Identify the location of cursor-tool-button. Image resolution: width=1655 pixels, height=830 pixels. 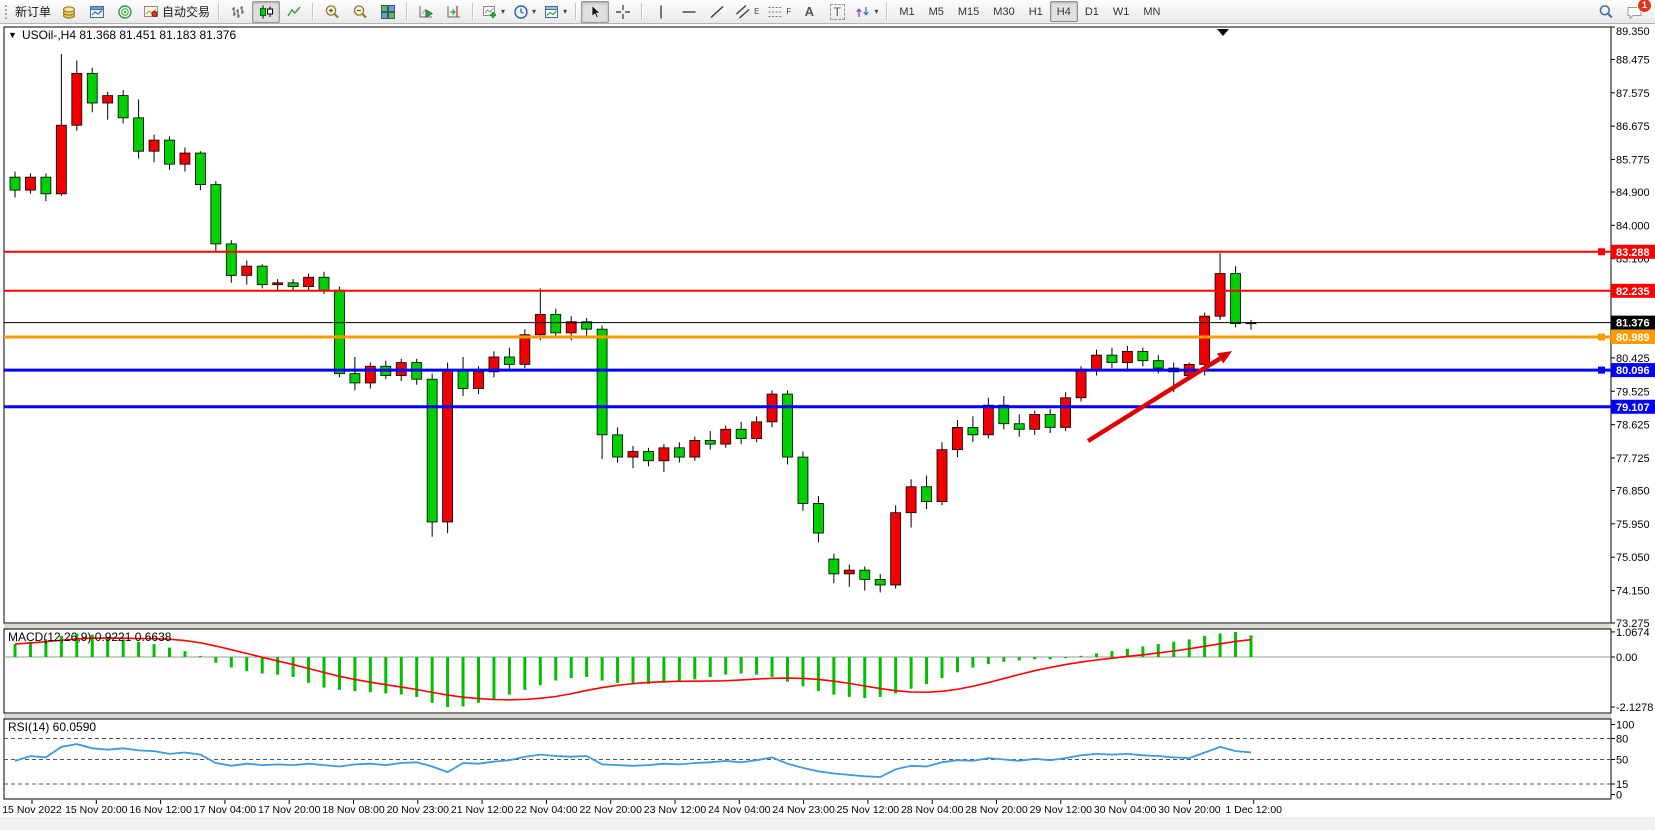
(595, 11).